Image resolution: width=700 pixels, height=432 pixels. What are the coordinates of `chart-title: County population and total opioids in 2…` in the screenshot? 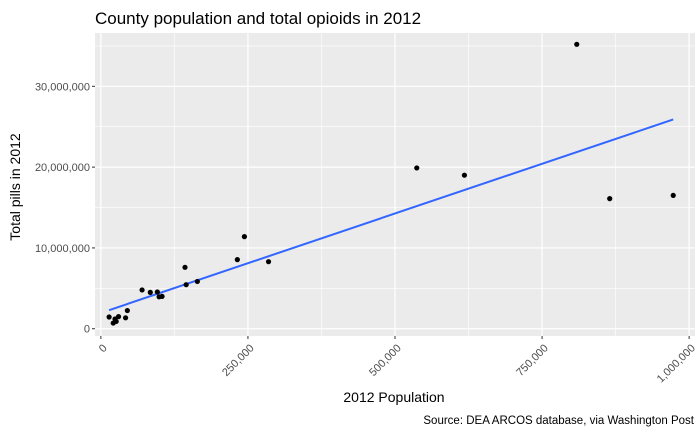 It's located at (258, 18).